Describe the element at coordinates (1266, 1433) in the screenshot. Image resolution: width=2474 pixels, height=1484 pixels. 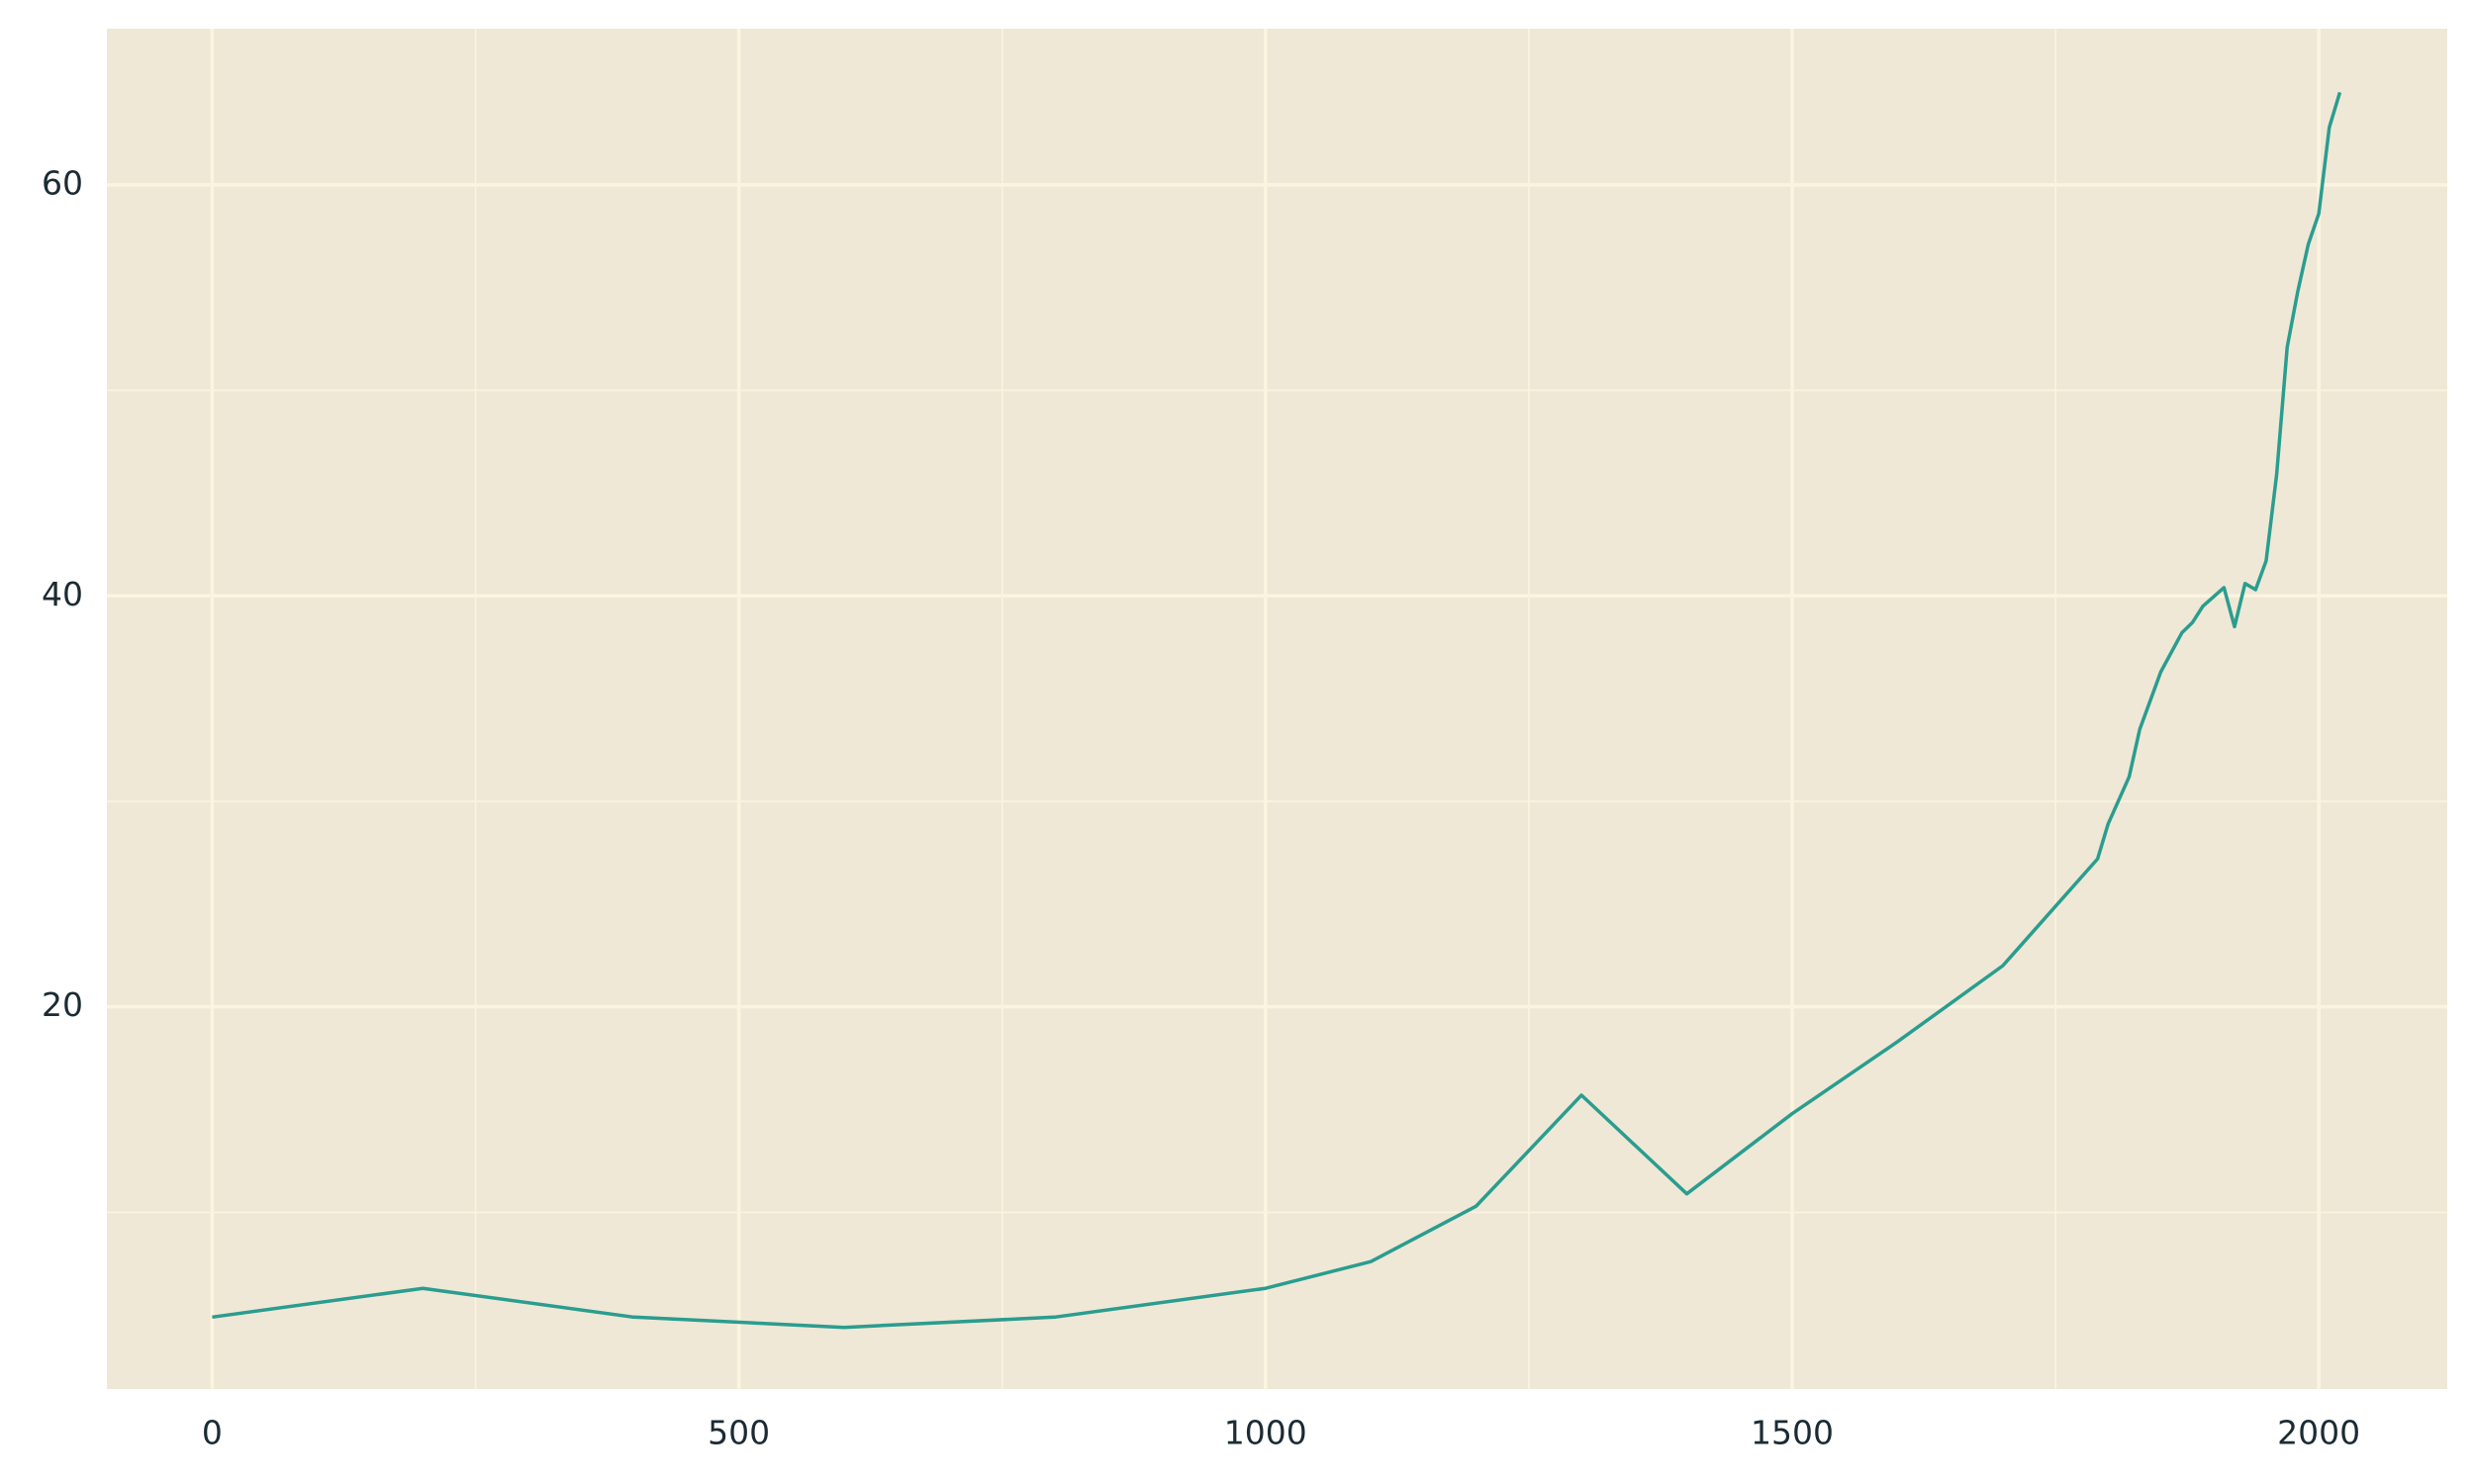
I see `x-tick-label: 1000` at that location.